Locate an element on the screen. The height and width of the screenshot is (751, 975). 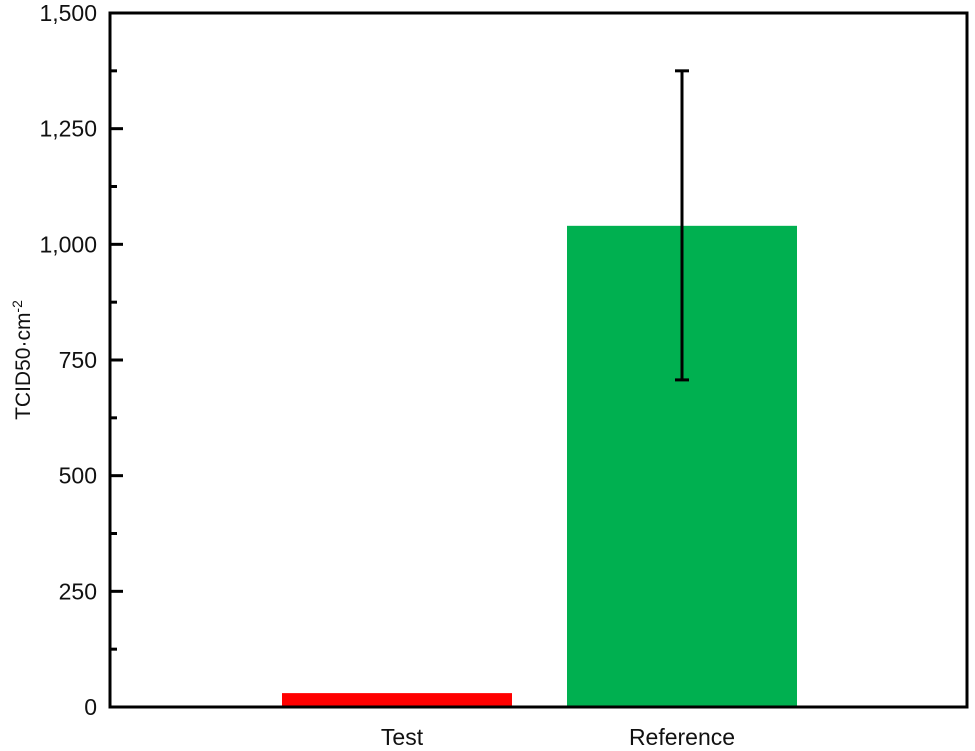
bar-test is located at coordinates (397, 700).